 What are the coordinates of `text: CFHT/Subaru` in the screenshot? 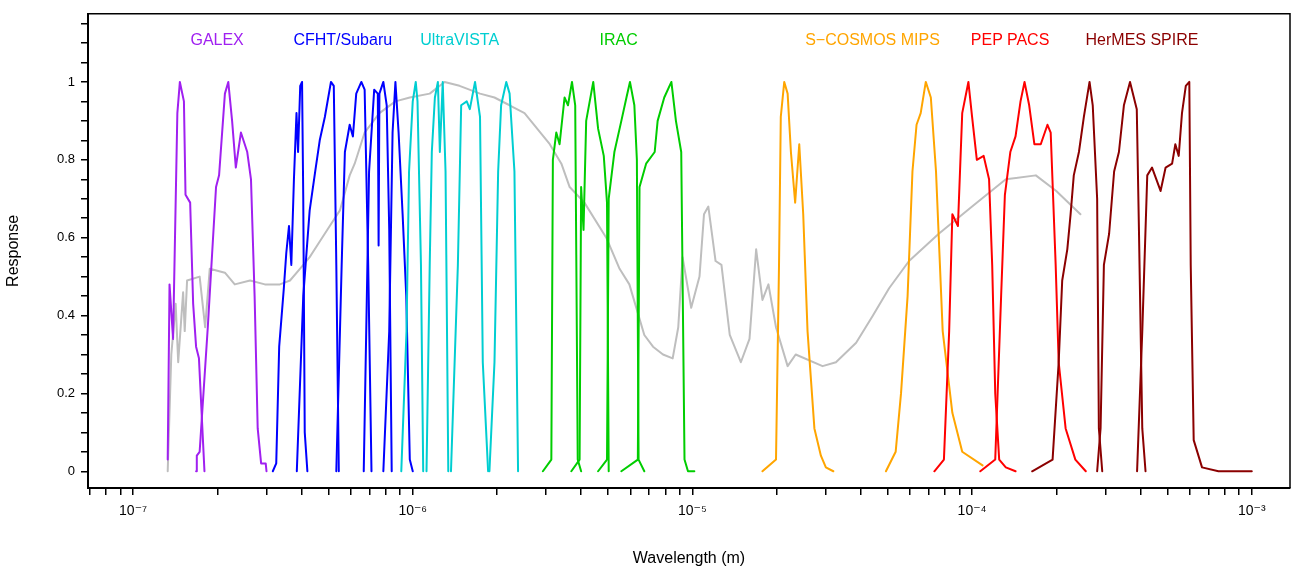 It's located at (343, 40).